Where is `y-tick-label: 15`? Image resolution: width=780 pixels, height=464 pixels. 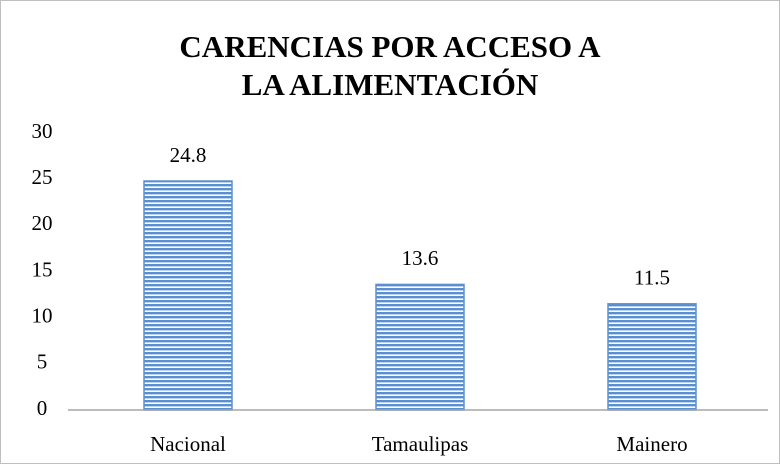
y-tick-label: 15 is located at coordinates (42, 269).